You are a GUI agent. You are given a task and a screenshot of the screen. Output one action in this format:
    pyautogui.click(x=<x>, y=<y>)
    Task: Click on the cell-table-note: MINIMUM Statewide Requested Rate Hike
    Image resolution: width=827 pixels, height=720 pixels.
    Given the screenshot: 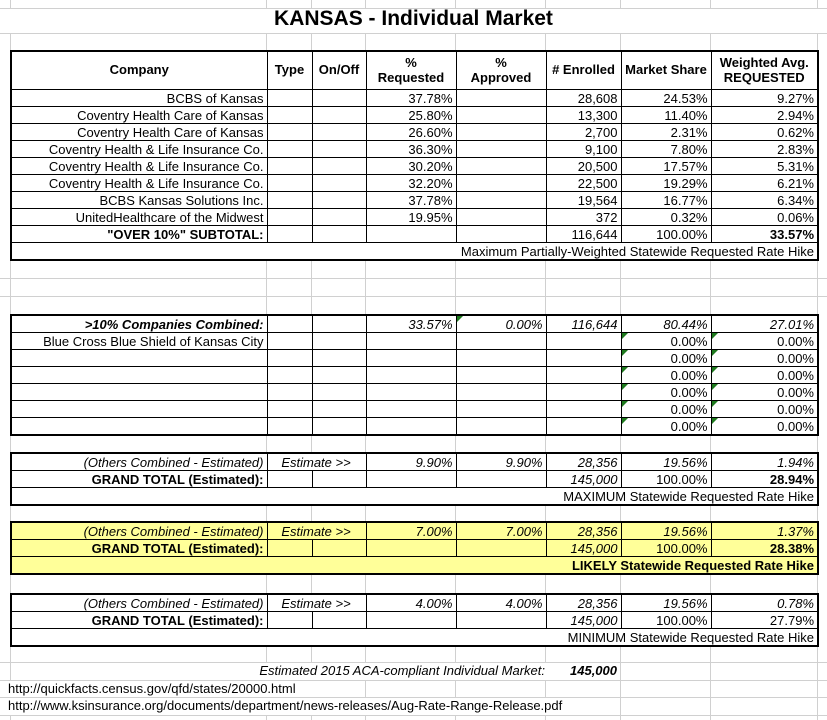 What is the action you would take?
    pyautogui.click(x=414, y=637)
    